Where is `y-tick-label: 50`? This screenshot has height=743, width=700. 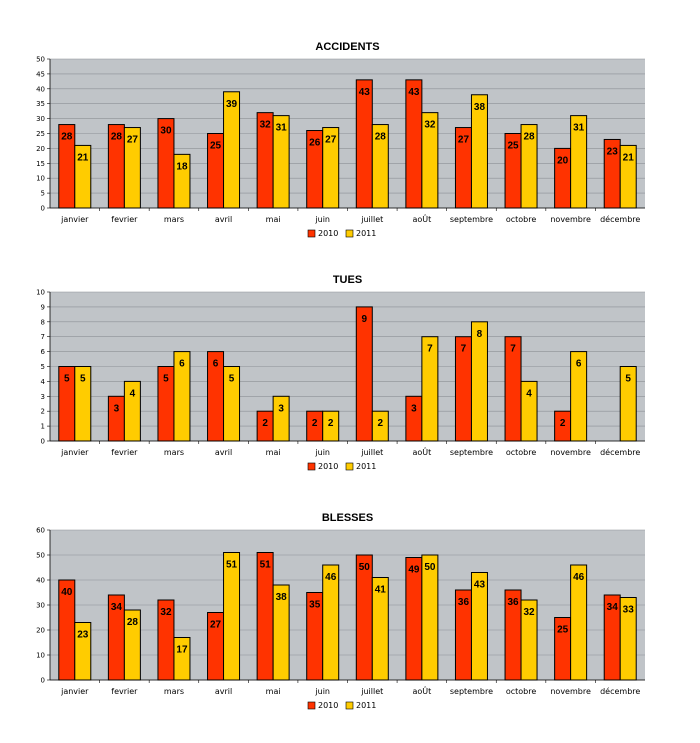
y-tick-label: 50 is located at coordinates (40, 60).